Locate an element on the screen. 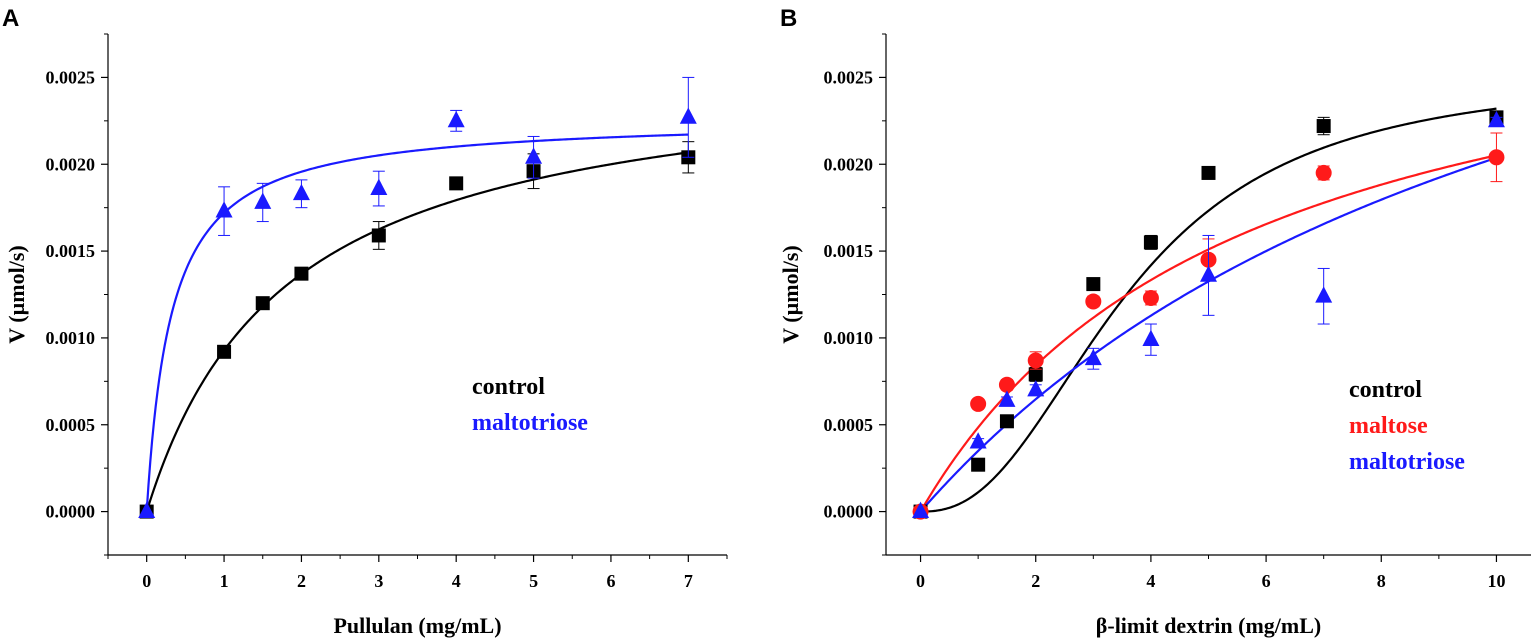 The image size is (1535, 643). x-tick-label: 3 is located at coordinates (378, 581).